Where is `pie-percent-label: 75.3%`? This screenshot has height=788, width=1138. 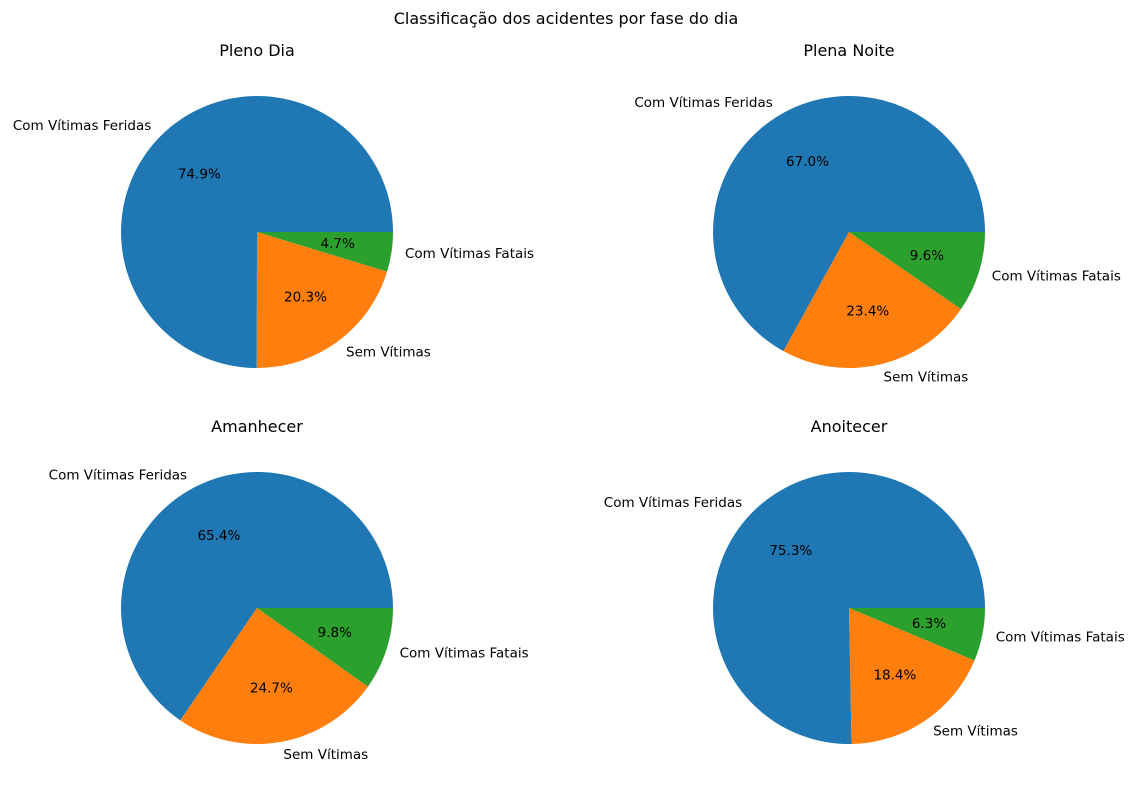
pie-percent-label: 75.3% is located at coordinates (790, 551).